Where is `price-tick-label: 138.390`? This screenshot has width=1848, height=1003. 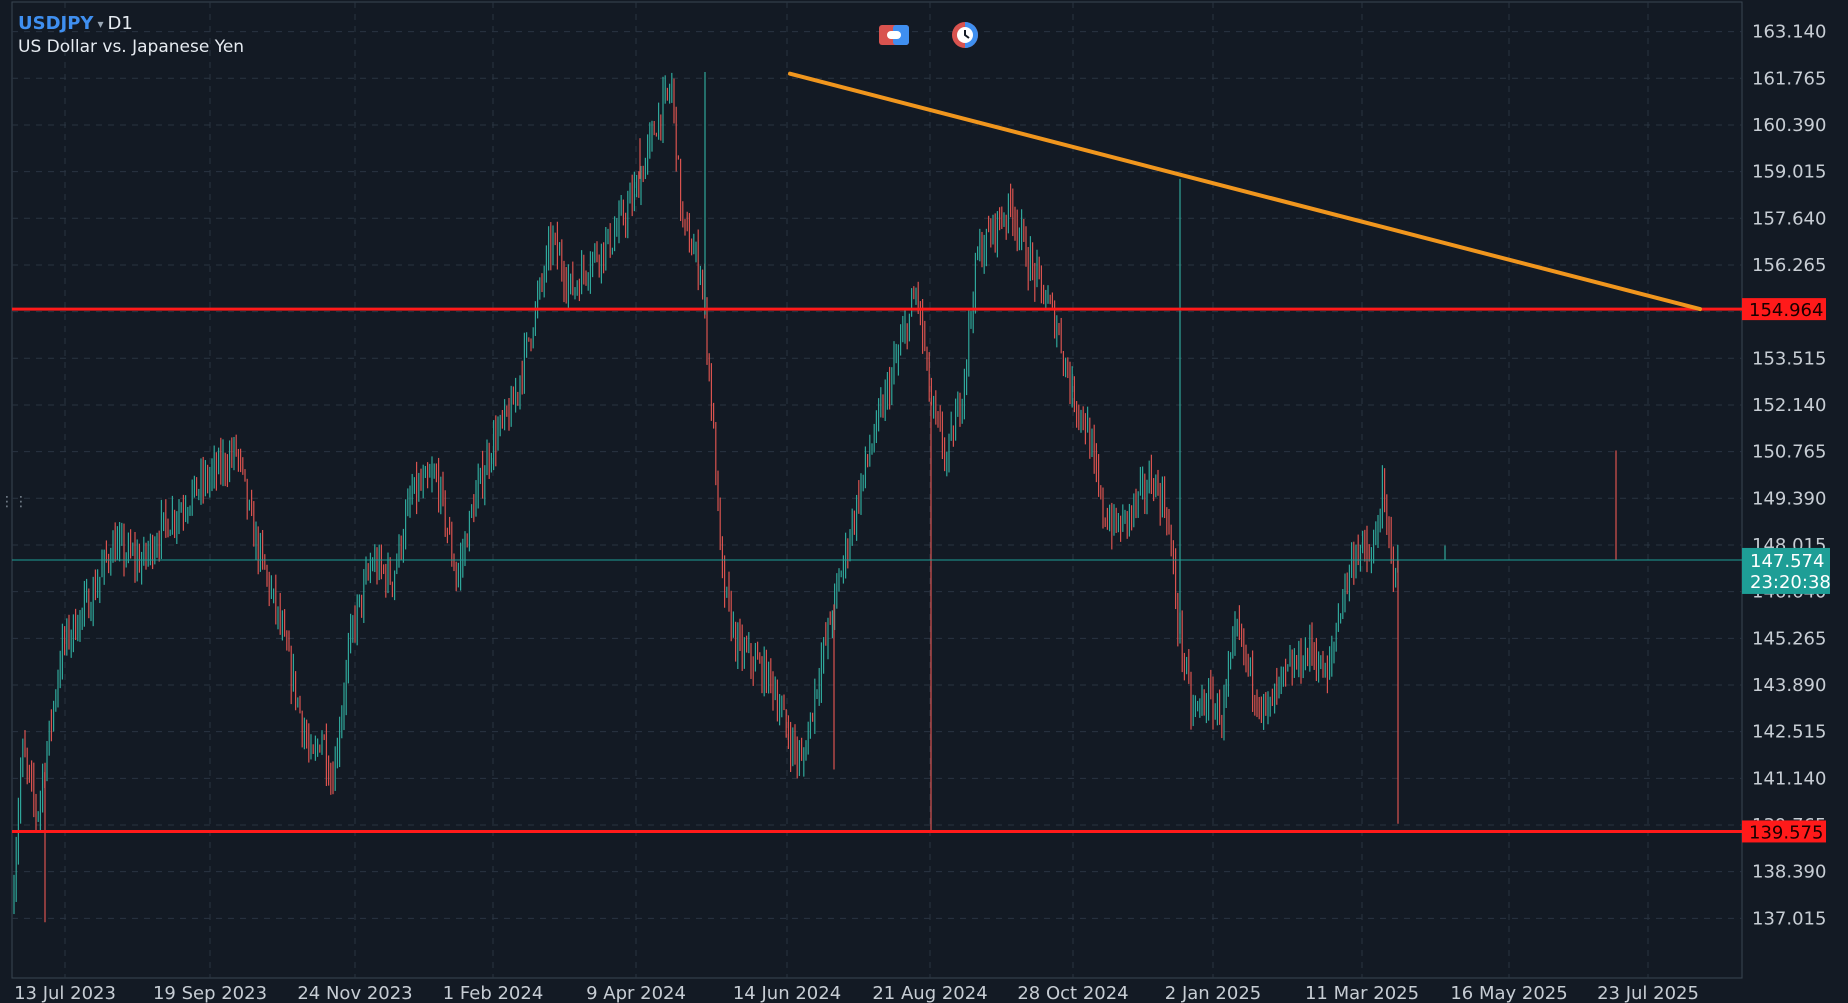
price-tick-label: 138.390 is located at coordinates (1789, 872).